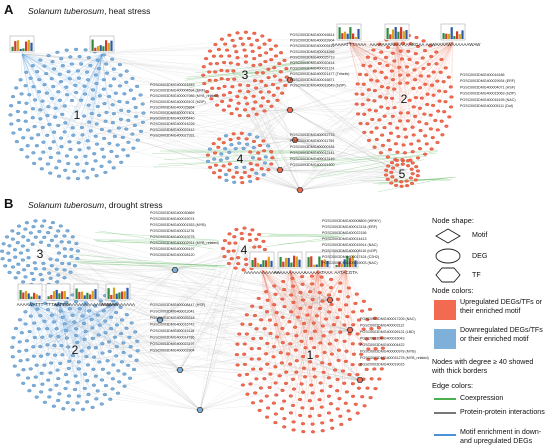  I want to click on legend-node-shape-title: Node shape:, so click(453, 220).